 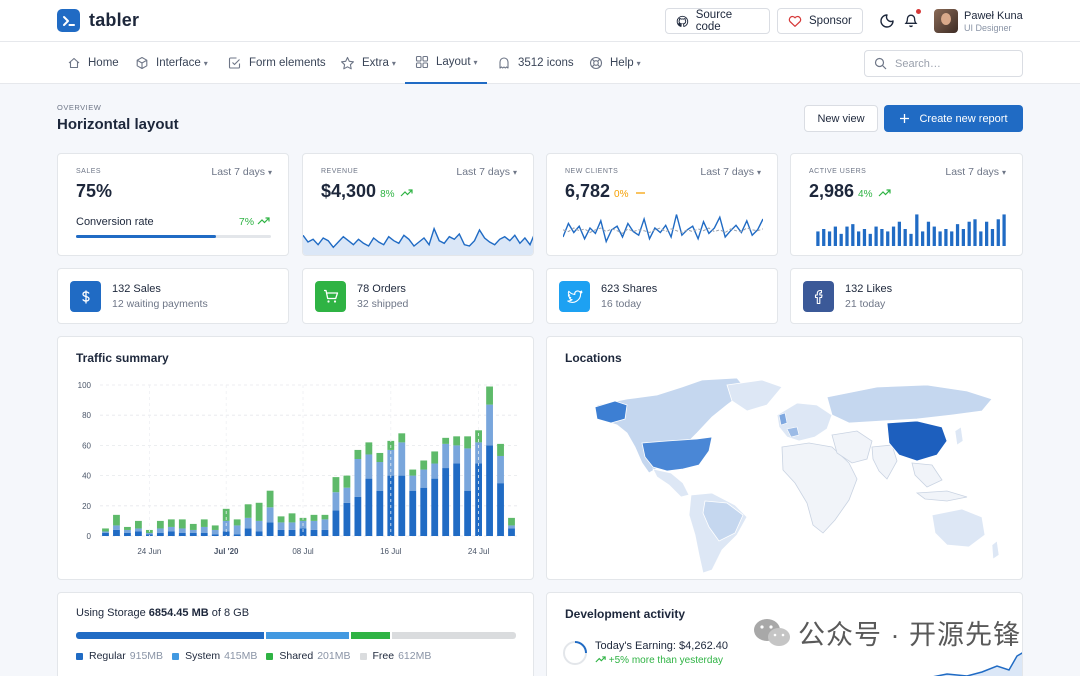 What do you see at coordinates (783, 419) in the screenshot?
I see `map-region-uk` at bounding box center [783, 419].